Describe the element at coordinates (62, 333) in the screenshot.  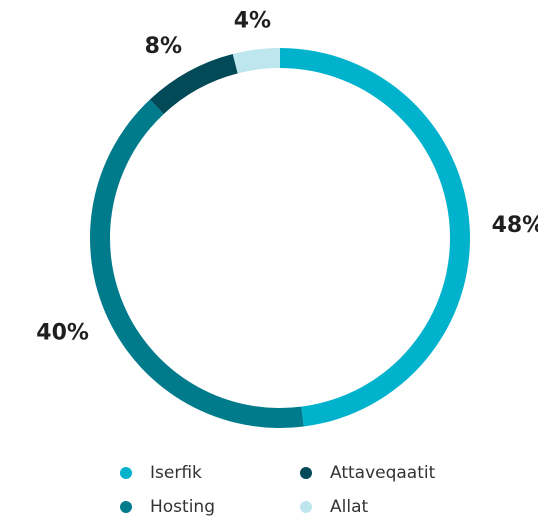
I see `slice-label-hosting: 40%` at that location.